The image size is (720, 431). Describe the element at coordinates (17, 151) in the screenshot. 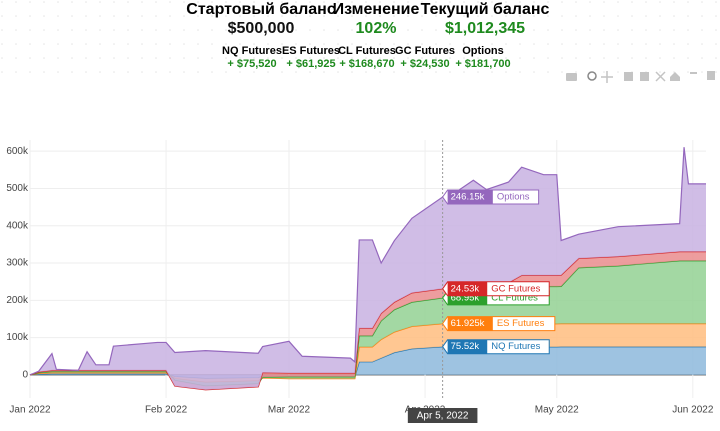

I see `y-tick-label: 600k` at that location.